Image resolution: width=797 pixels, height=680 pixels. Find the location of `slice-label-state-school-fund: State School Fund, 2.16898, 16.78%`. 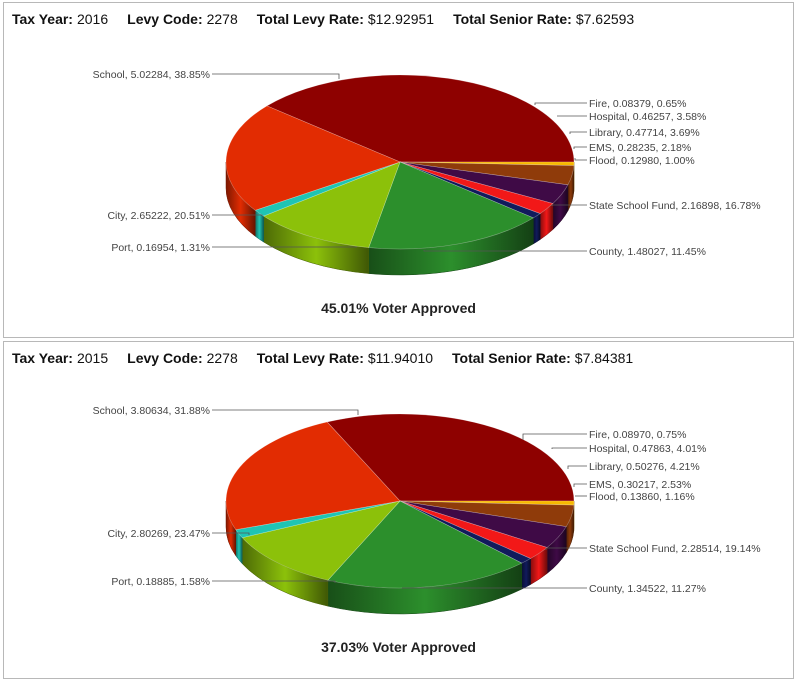

slice-label-state-school-fund: State School Fund, 2.16898, 16.78% is located at coordinates (675, 206).